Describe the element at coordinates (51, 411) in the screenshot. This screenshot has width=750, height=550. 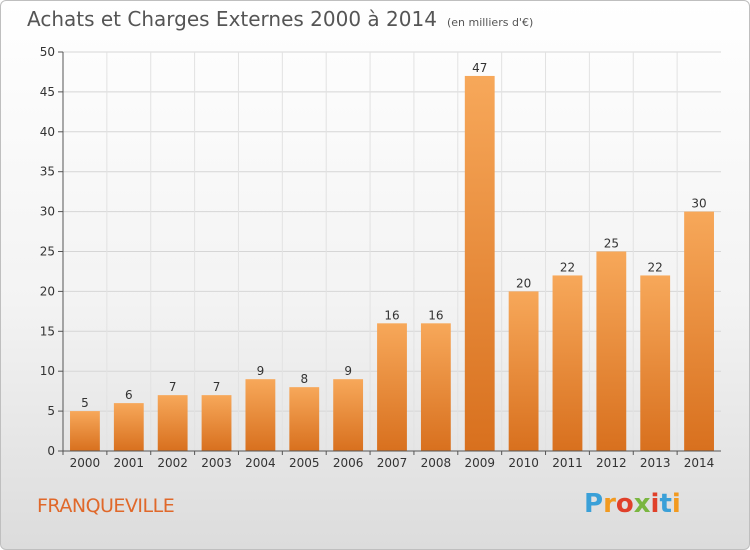
I see `y-tick-label: 5` at that location.